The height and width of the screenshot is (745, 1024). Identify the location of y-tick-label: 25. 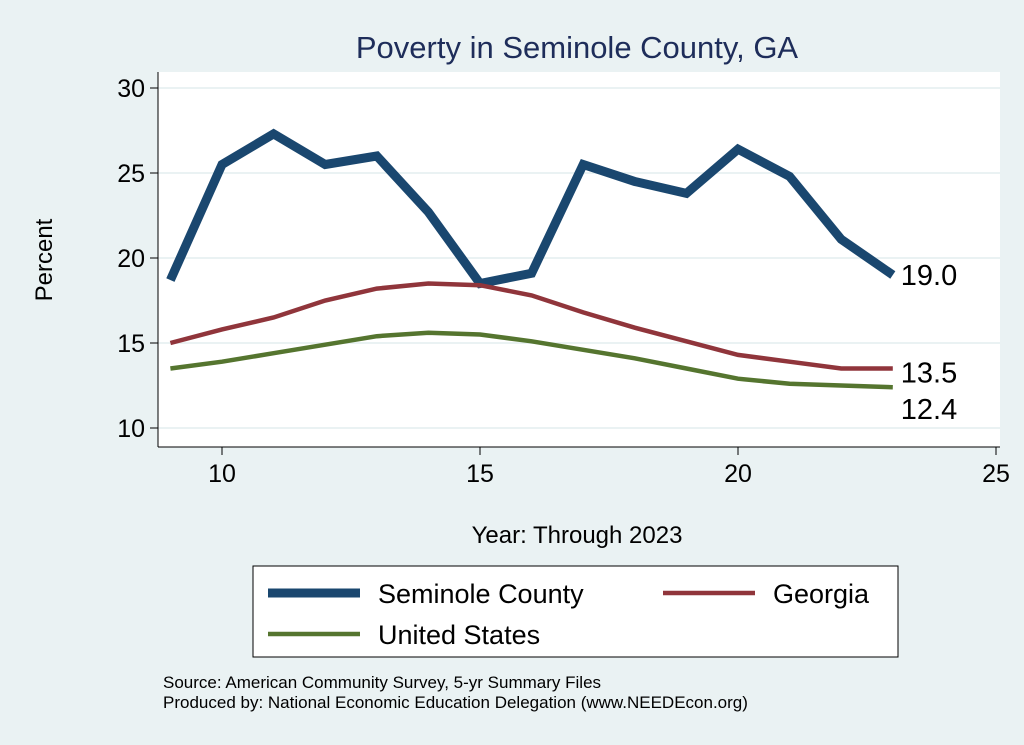
(131, 174).